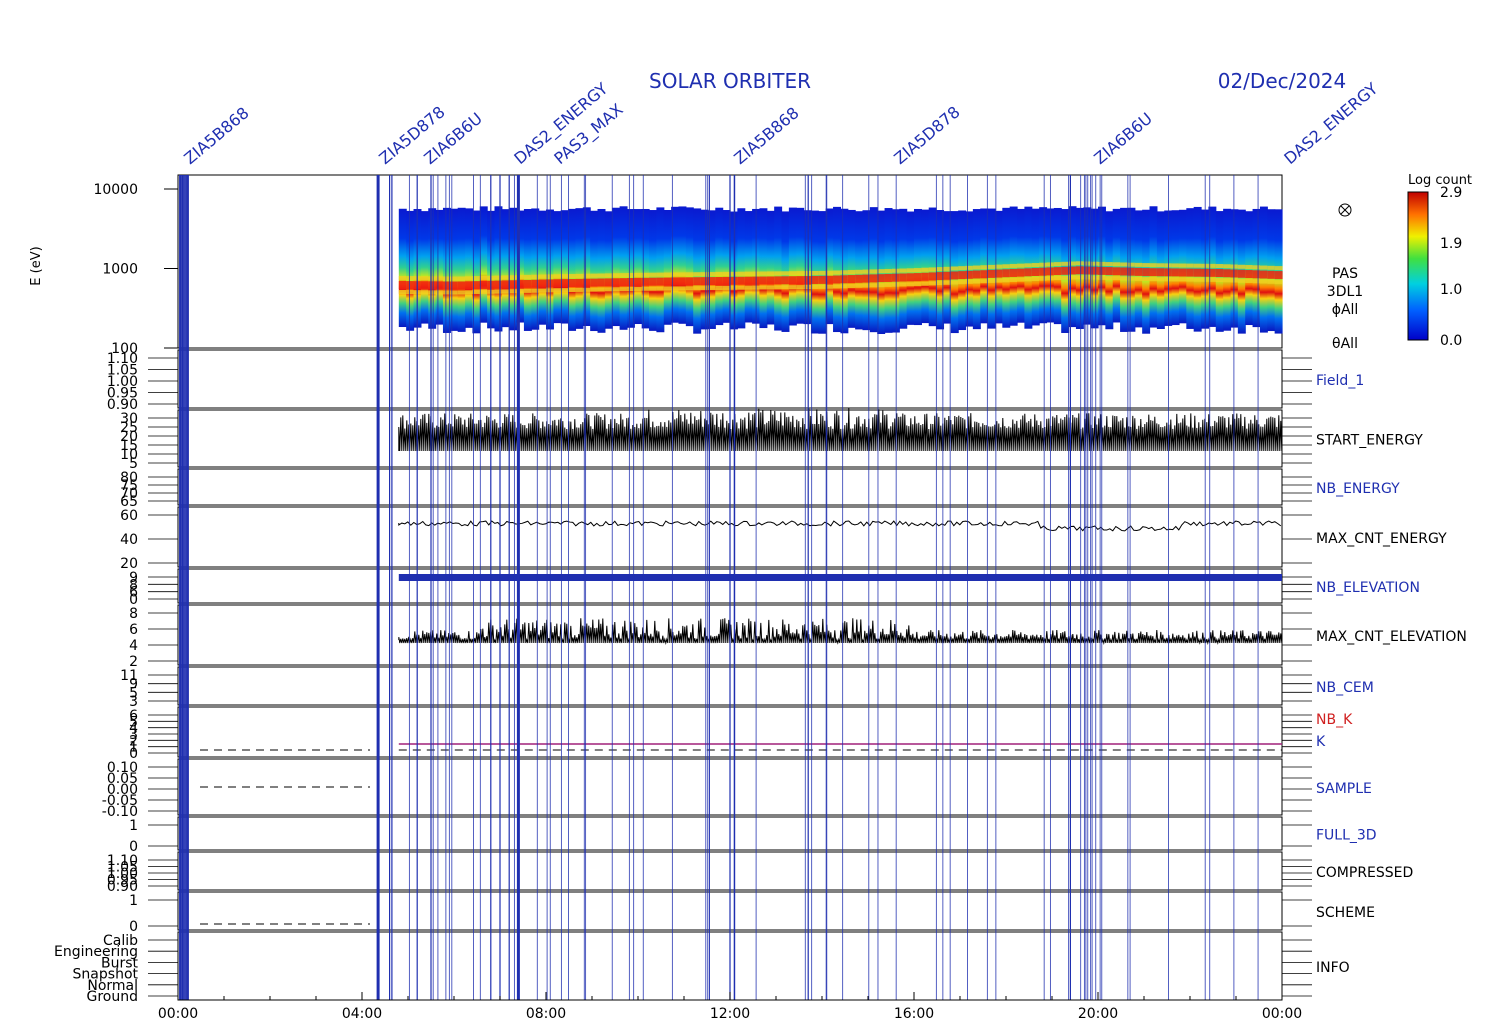 Image resolution: width=1512 pixels, height=1024 pixels. What do you see at coordinates (124, 349) in the screenshot?
I see `spectrogram-ytick-label: 100` at bounding box center [124, 349].